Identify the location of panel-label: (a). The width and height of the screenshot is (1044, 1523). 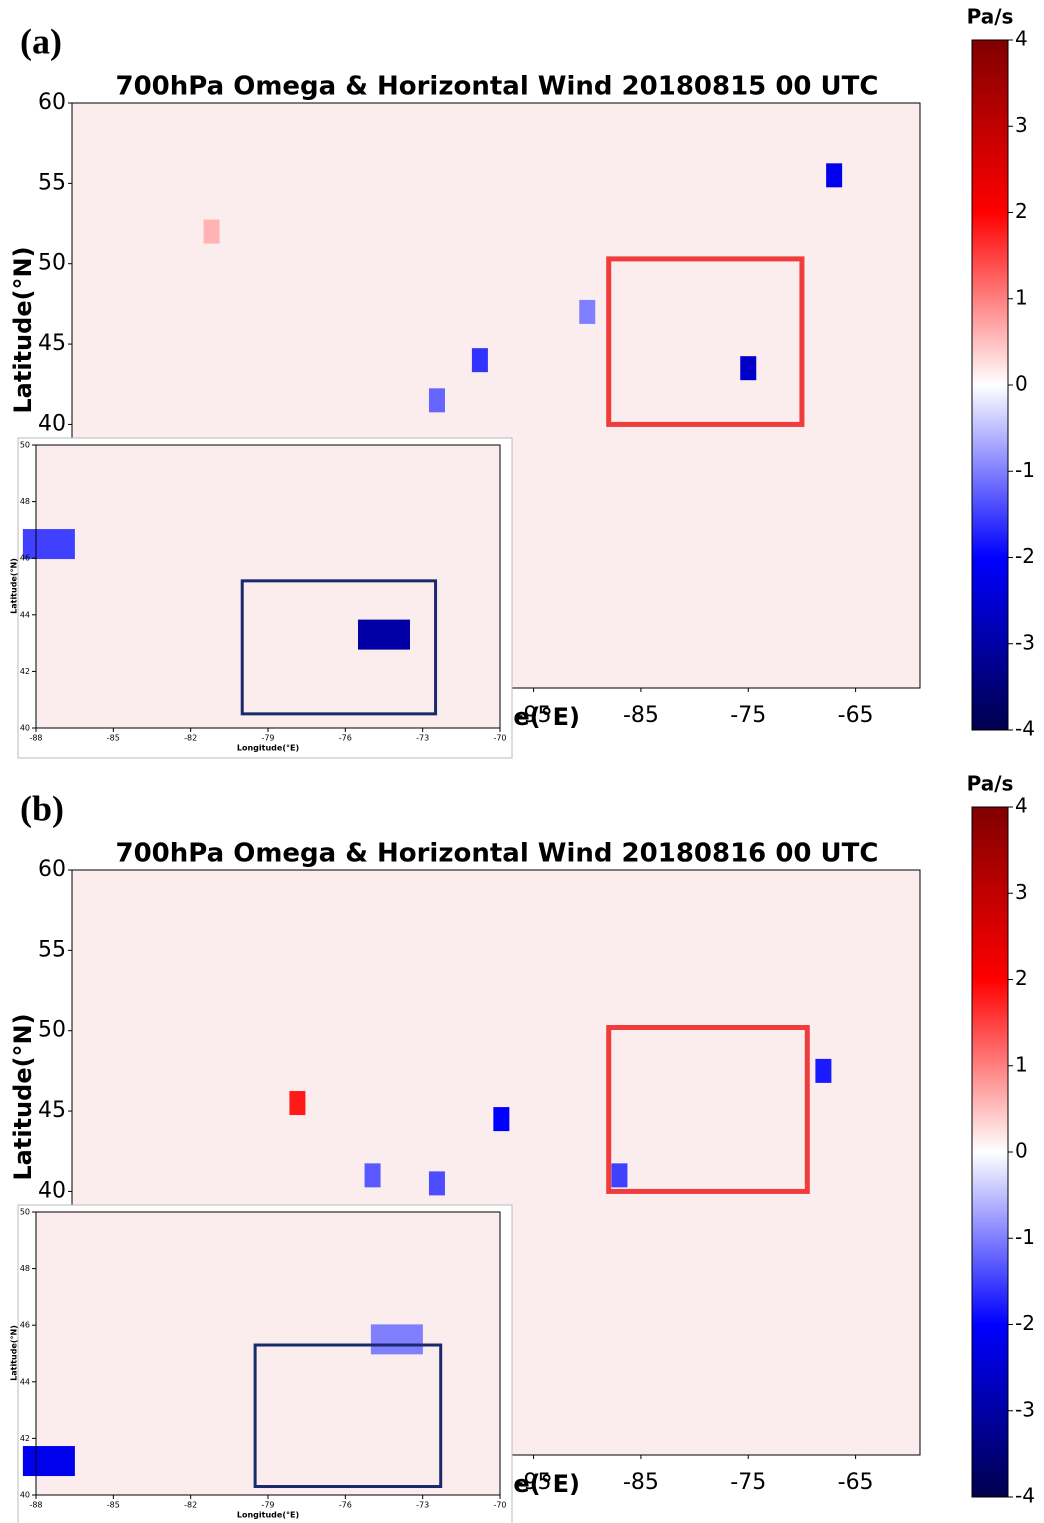
(41, 41).